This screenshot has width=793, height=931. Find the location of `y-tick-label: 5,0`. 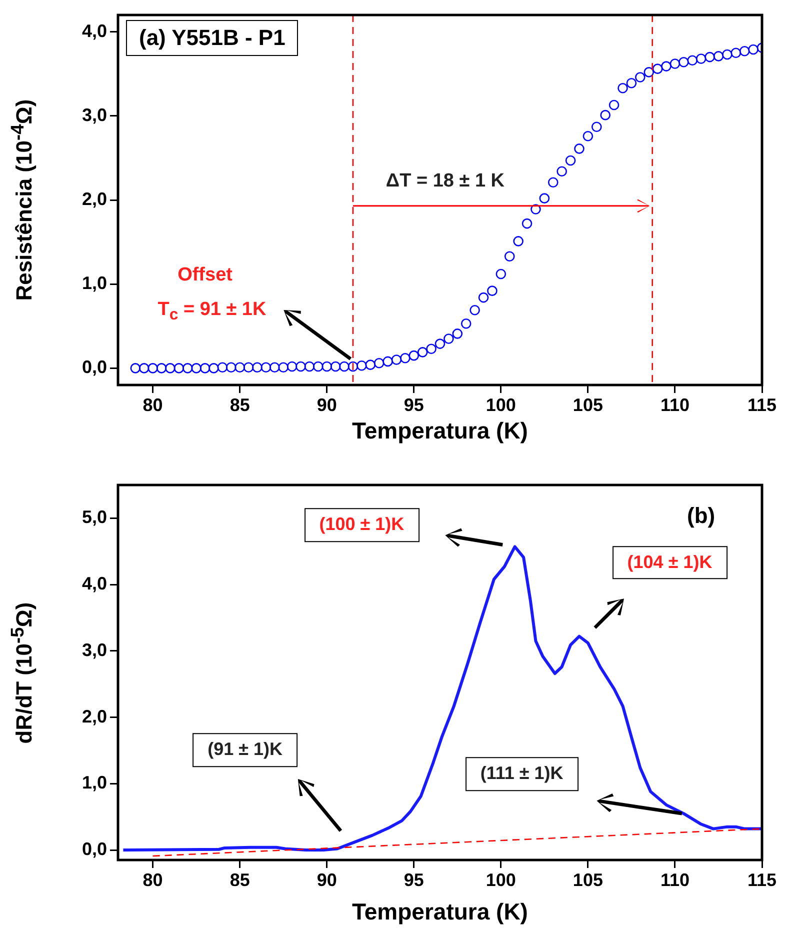

y-tick-label: 5,0 is located at coordinates (94, 517).